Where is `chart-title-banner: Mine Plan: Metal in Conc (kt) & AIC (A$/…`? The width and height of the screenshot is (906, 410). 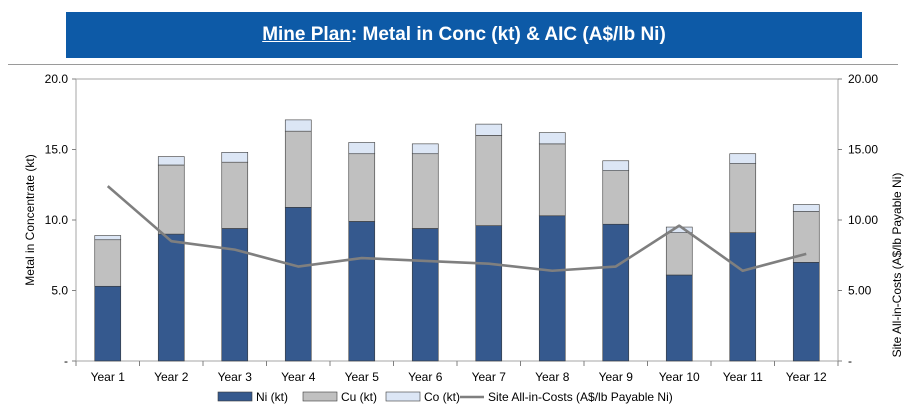
chart-title-banner: Mine Plan: Metal in Conc (kt) & AIC (A$/… is located at coordinates (464, 35).